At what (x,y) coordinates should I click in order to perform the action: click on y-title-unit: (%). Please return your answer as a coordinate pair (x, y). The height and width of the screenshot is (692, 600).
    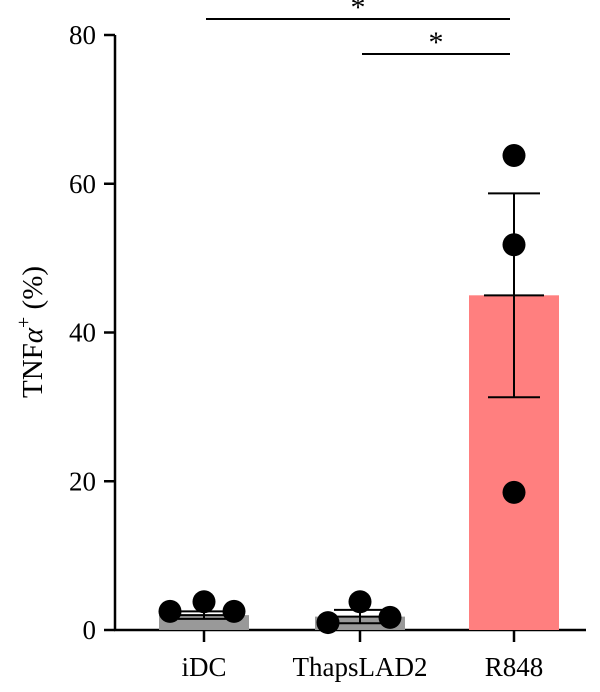
    Looking at the image, I should click on (33, 291).